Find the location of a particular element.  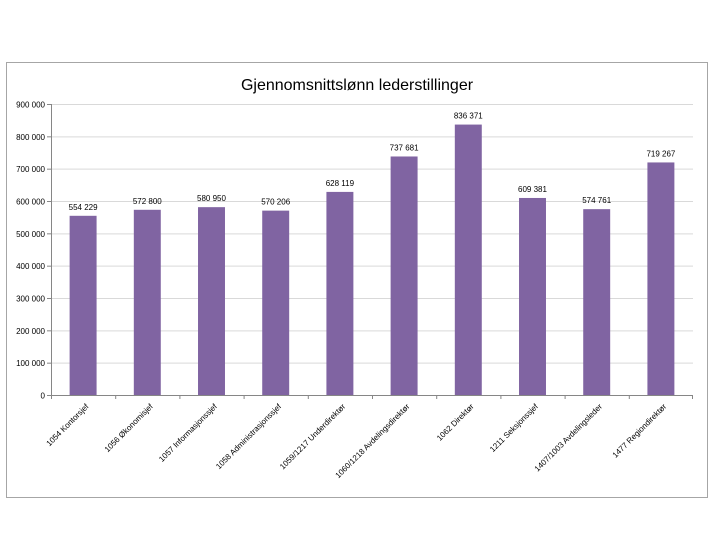

y-tick-label: 100 000 is located at coordinates (30, 363).